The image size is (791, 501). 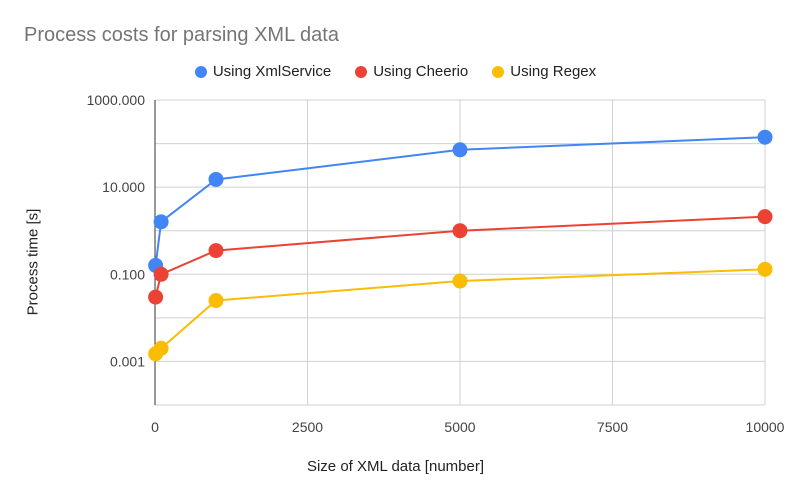 I want to click on x-tick-label: 5000, so click(x=459, y=427).